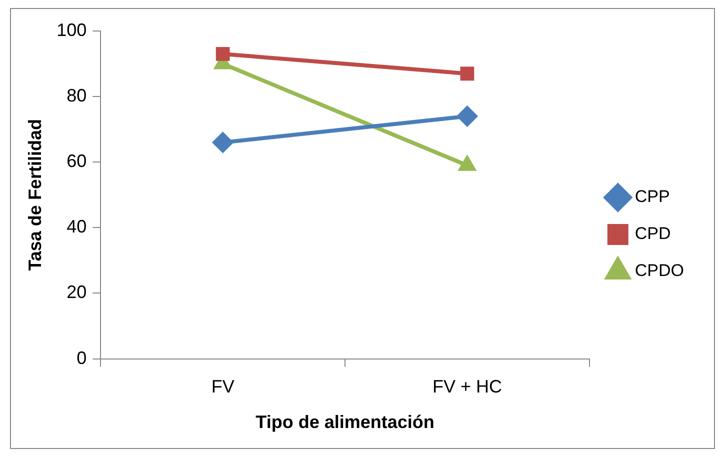 This screenshot has width=725, height=457. I want to click on y-tick-label: 0, so click(81, 358).